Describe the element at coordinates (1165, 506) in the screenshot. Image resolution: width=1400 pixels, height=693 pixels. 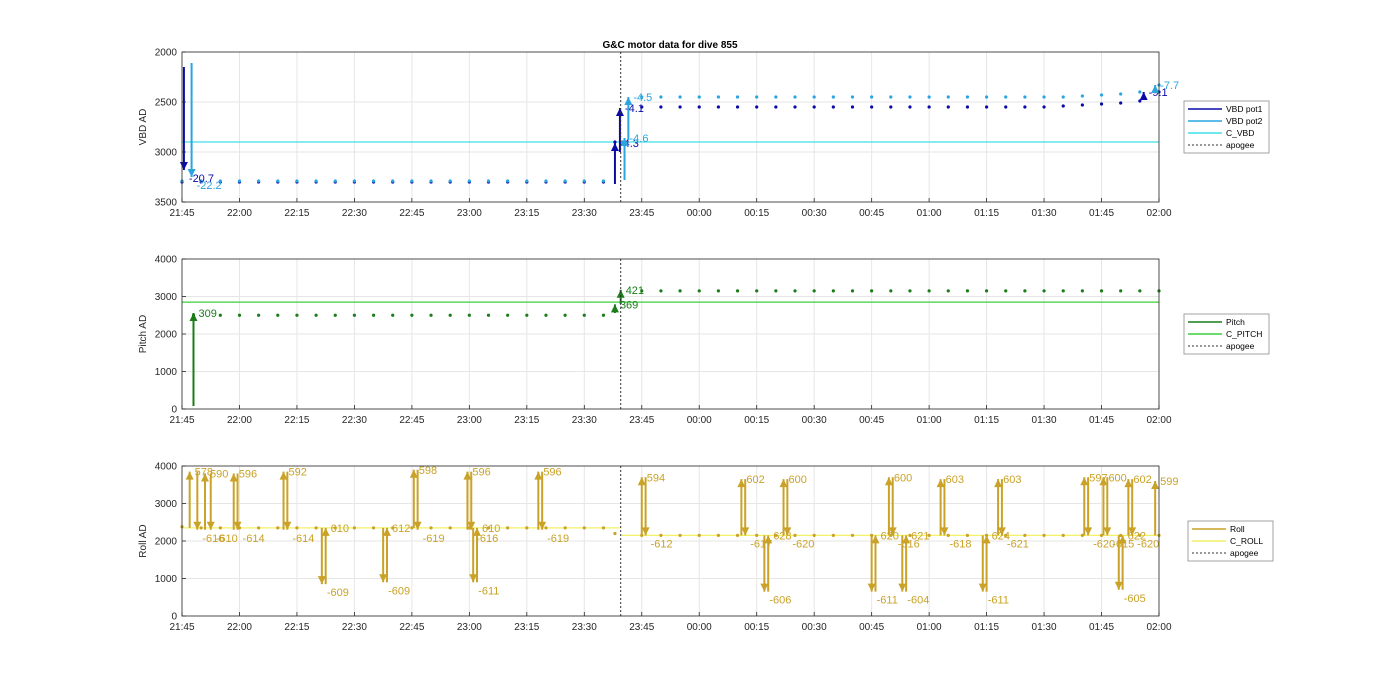
I see `motor-event: 599` at that location.